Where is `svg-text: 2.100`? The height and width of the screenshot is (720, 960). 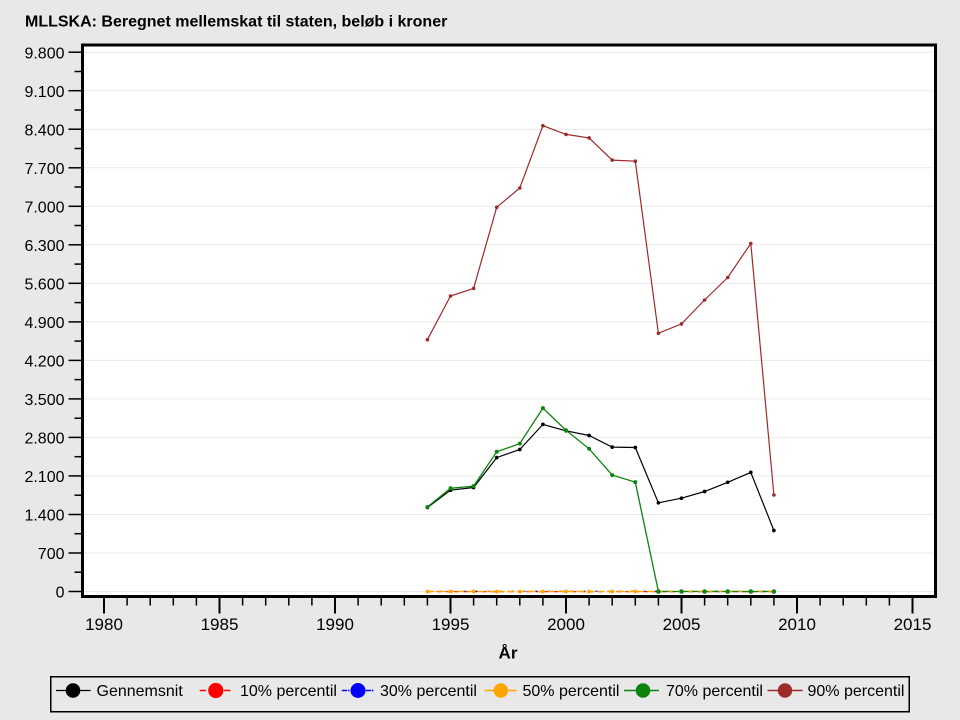
svg-text: 2.100 is located at coordinates (44, 477).